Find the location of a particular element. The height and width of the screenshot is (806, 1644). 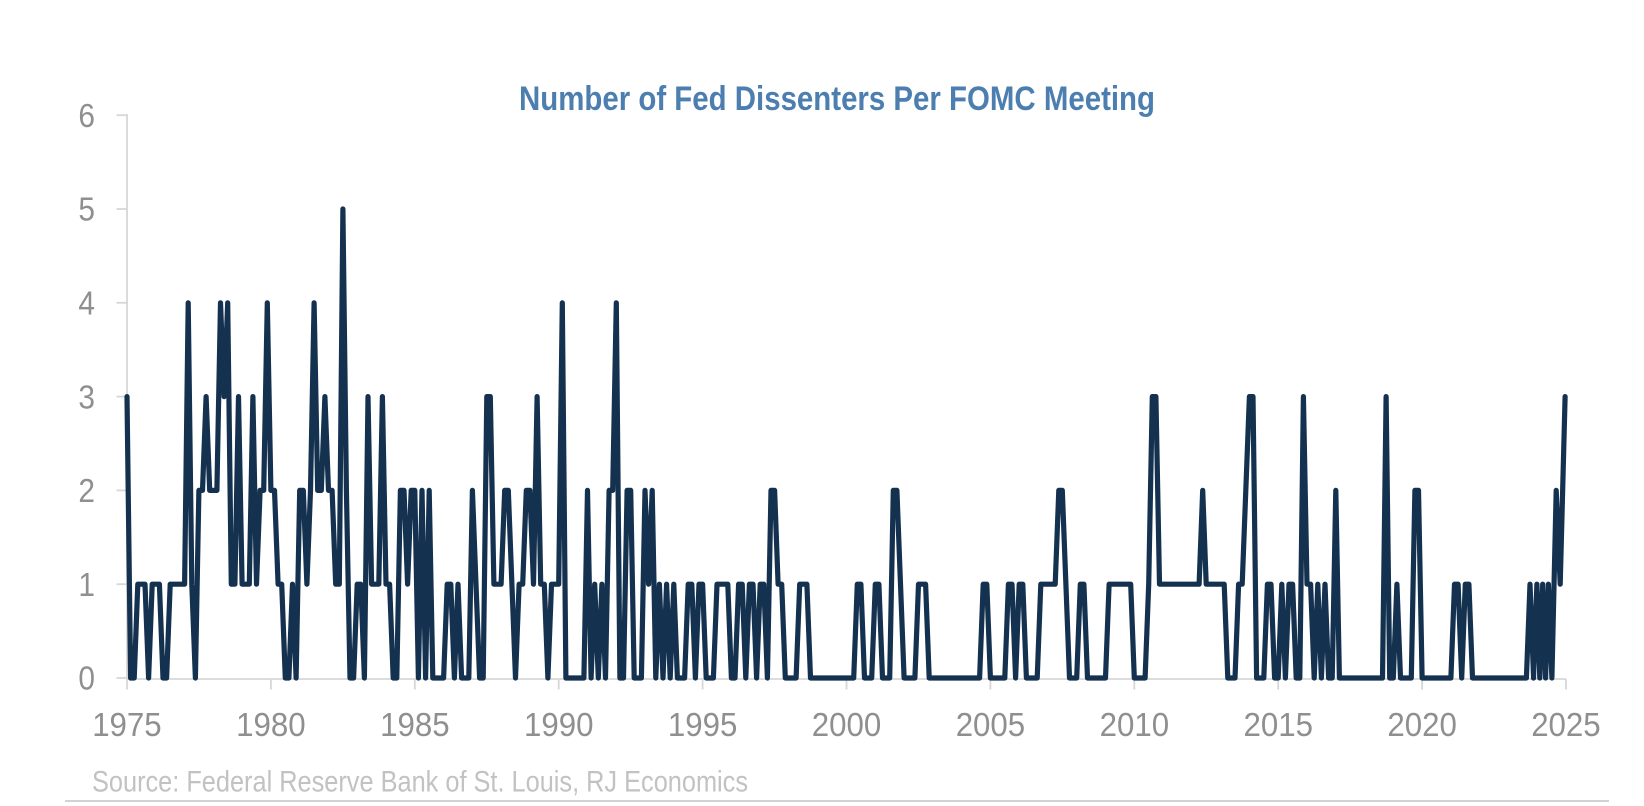

svg-text: 1995 is located at coordinates (703, 724).